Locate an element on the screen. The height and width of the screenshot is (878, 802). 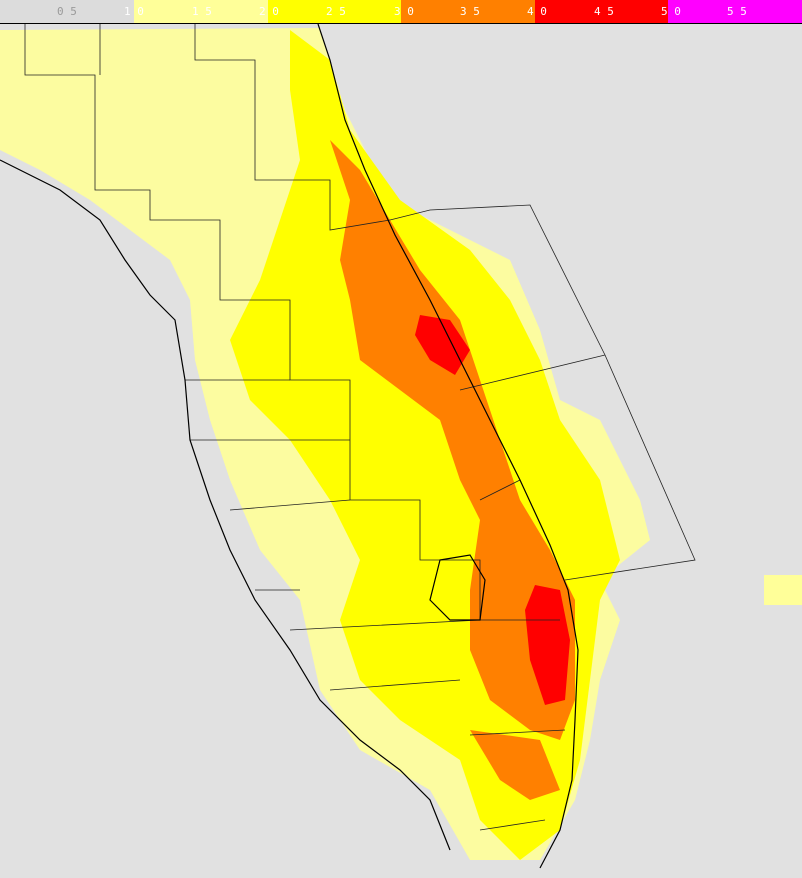
offshore-cell is located at coordinates (783, 590).